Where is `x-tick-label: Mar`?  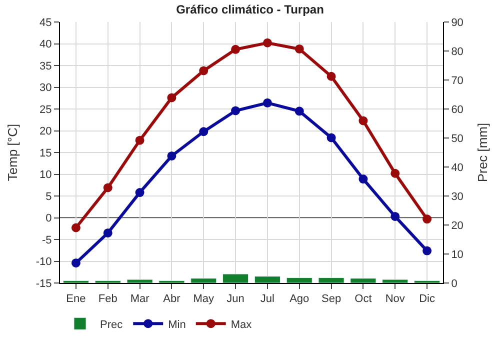
x-tick-label: Mar is located at coordinates (140, 299).